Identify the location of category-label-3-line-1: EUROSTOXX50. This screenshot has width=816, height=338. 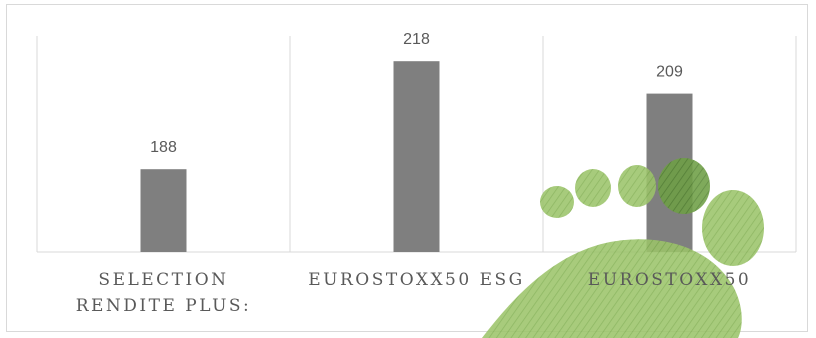
(669, 280).